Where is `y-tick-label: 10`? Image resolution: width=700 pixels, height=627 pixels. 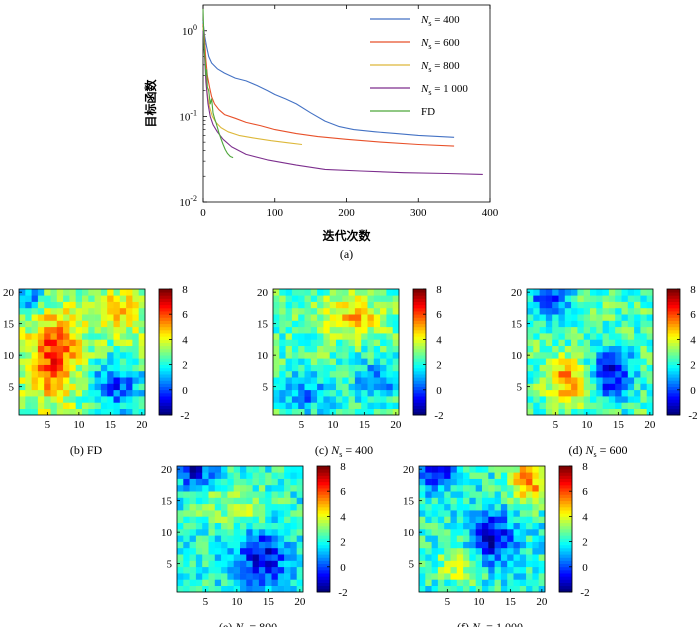
y-tick-label: 10 is located at coordinates (263, 356).